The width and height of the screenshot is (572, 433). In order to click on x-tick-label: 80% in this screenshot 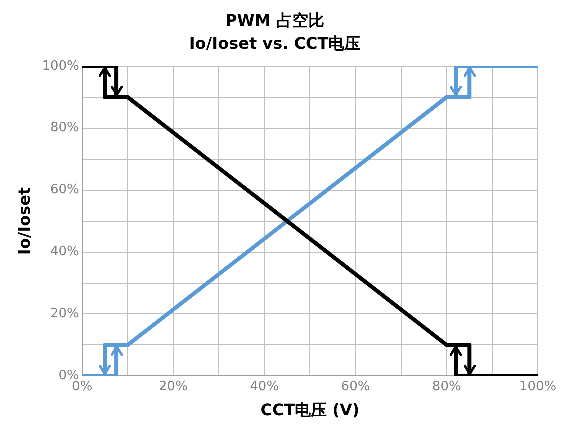, I will do `click(447, 386)`.